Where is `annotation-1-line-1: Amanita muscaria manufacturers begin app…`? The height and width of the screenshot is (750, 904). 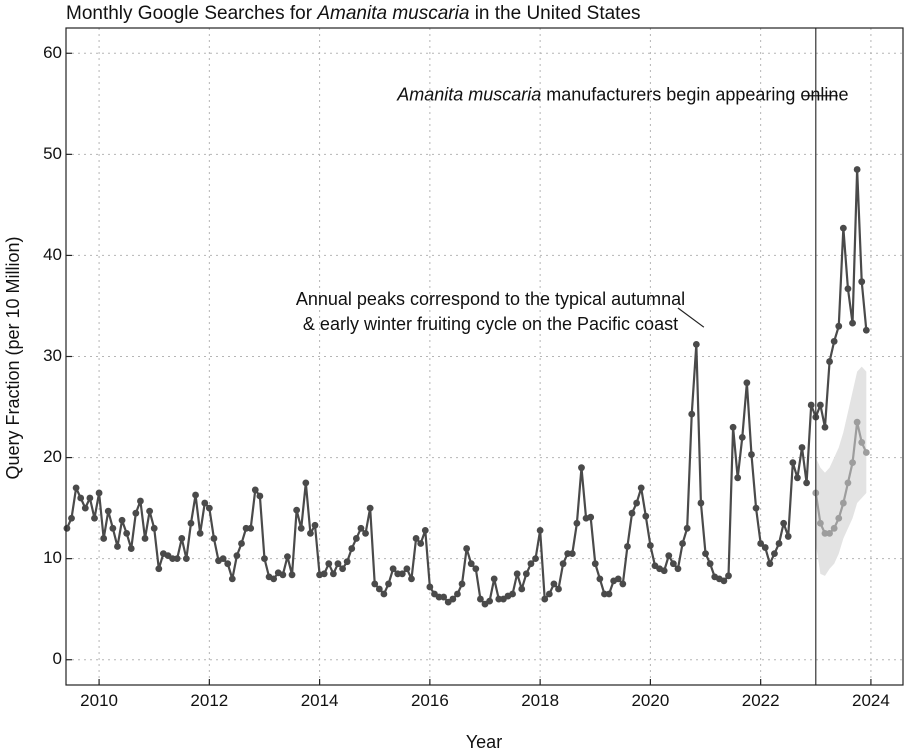 annotation-1-line-1: Amanita muscaria manufacturers begin app… is located at coordinates (622, 94).